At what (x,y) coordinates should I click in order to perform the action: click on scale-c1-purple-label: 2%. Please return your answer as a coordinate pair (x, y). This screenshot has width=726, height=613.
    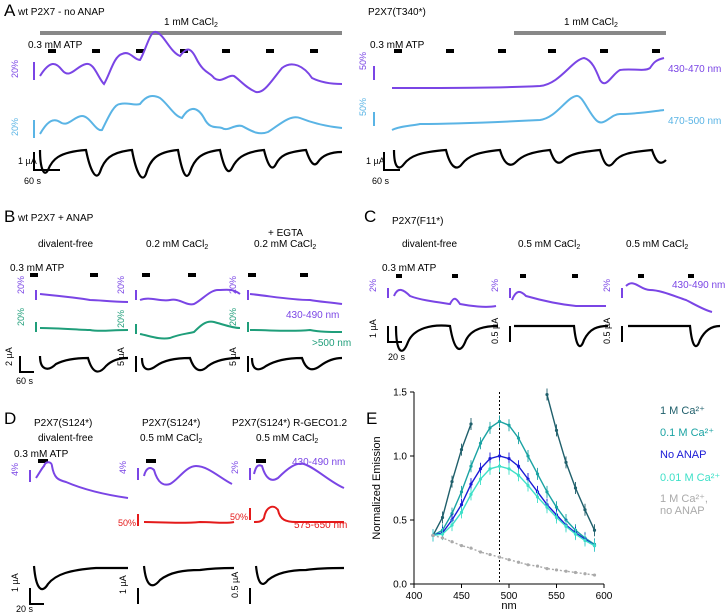
    Looking at the image, I should click on (373, 285).